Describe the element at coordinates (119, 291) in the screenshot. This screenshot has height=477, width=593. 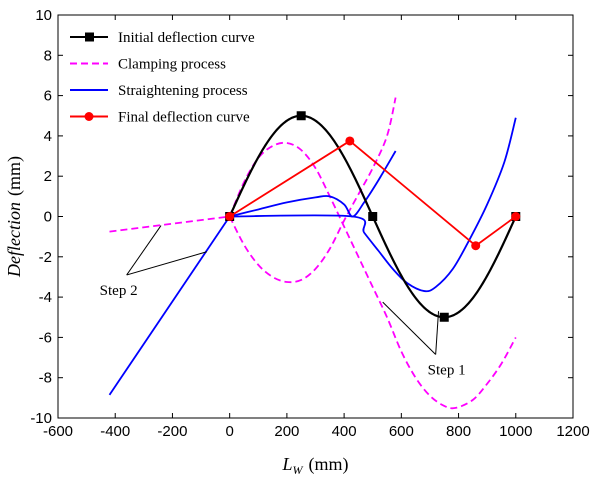
I see `annotation-label: Step 2` at that location.